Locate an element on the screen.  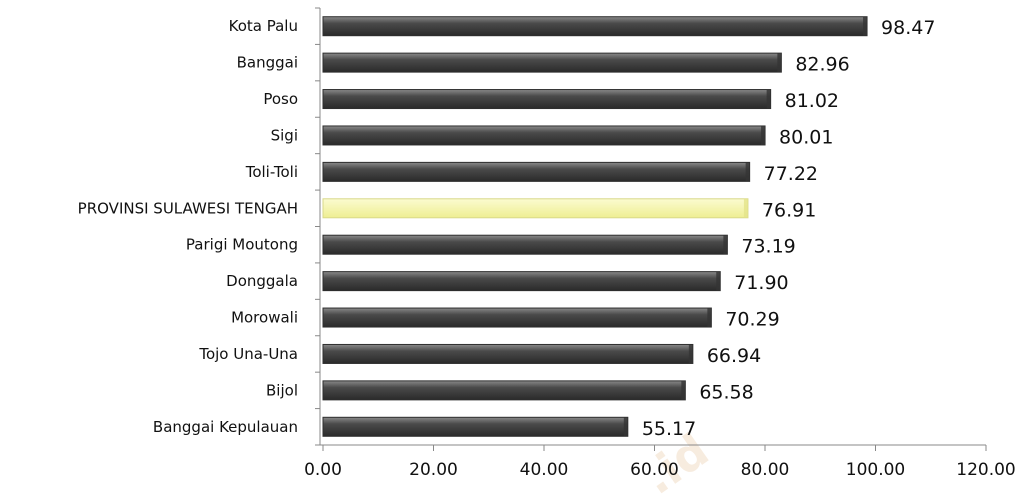
category-label: Toli-Toli is located at coordinates (271, 172).